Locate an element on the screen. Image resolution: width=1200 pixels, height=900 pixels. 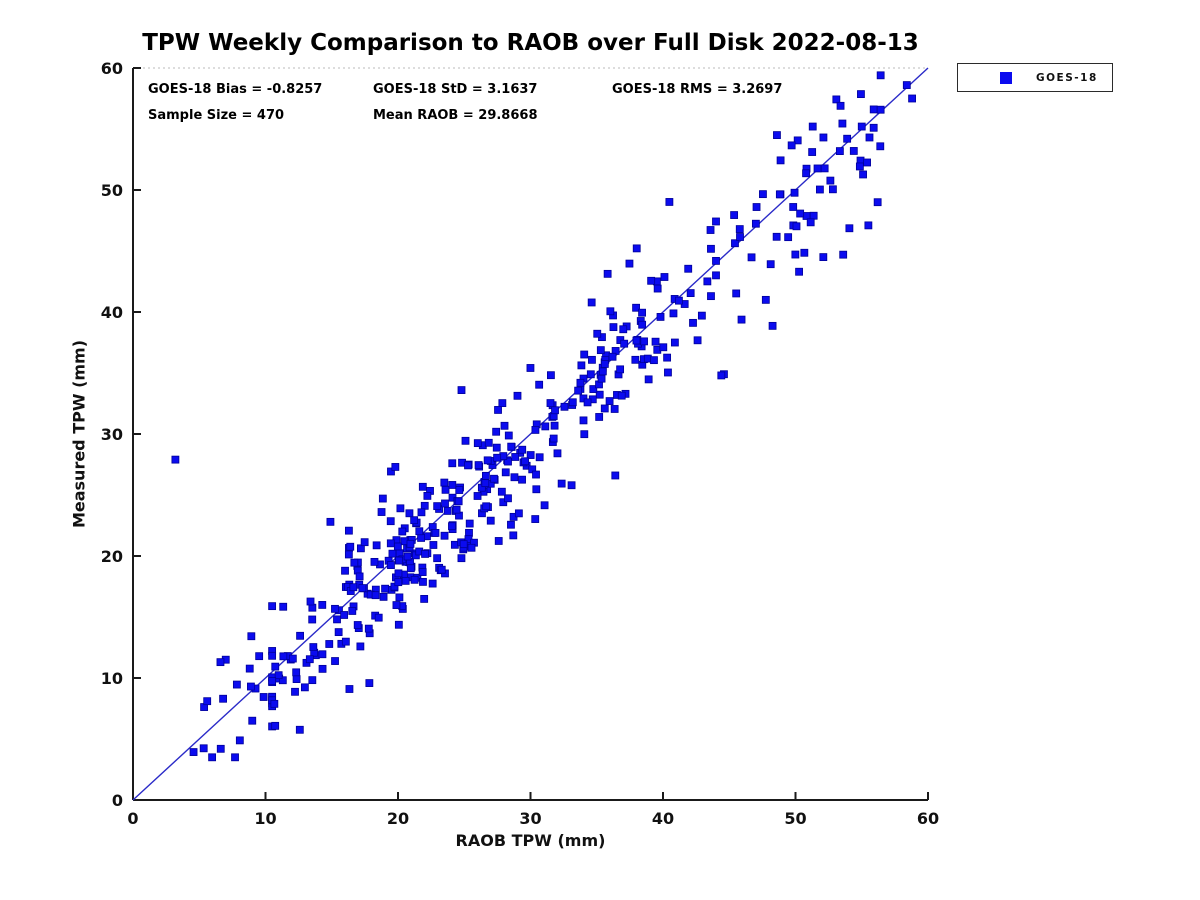
y-tick-label: 50 is located at coordinates (112, 190).